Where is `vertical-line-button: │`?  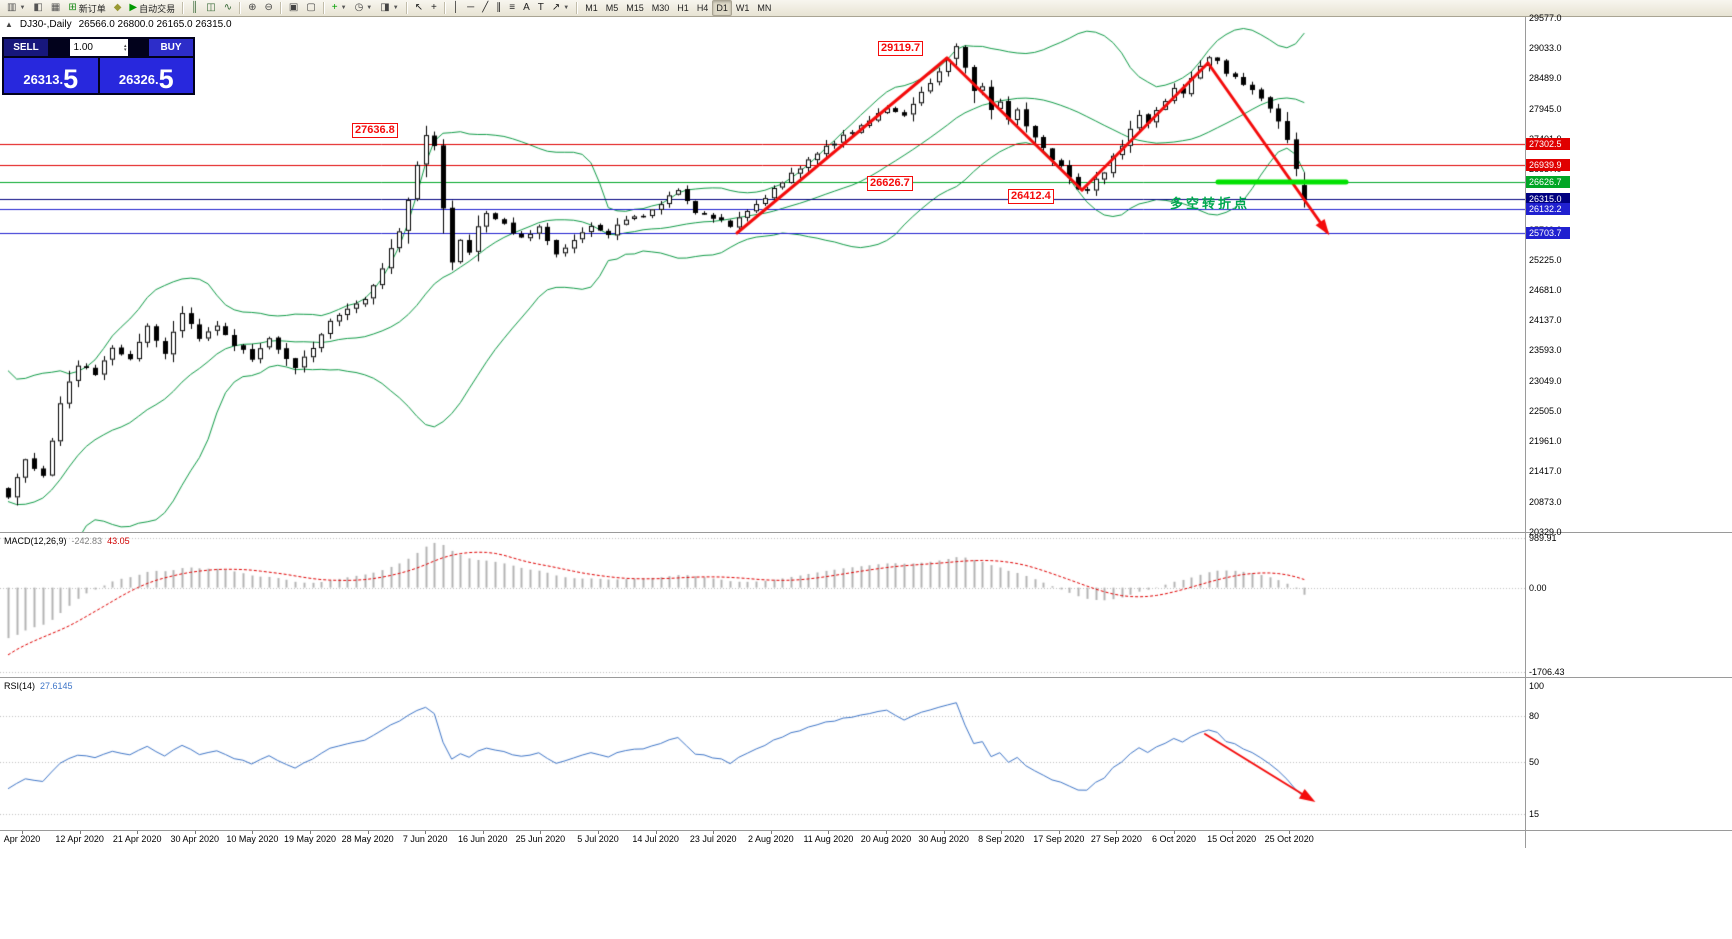
vertical-line-button: │ is located at coordinates (456, 8).